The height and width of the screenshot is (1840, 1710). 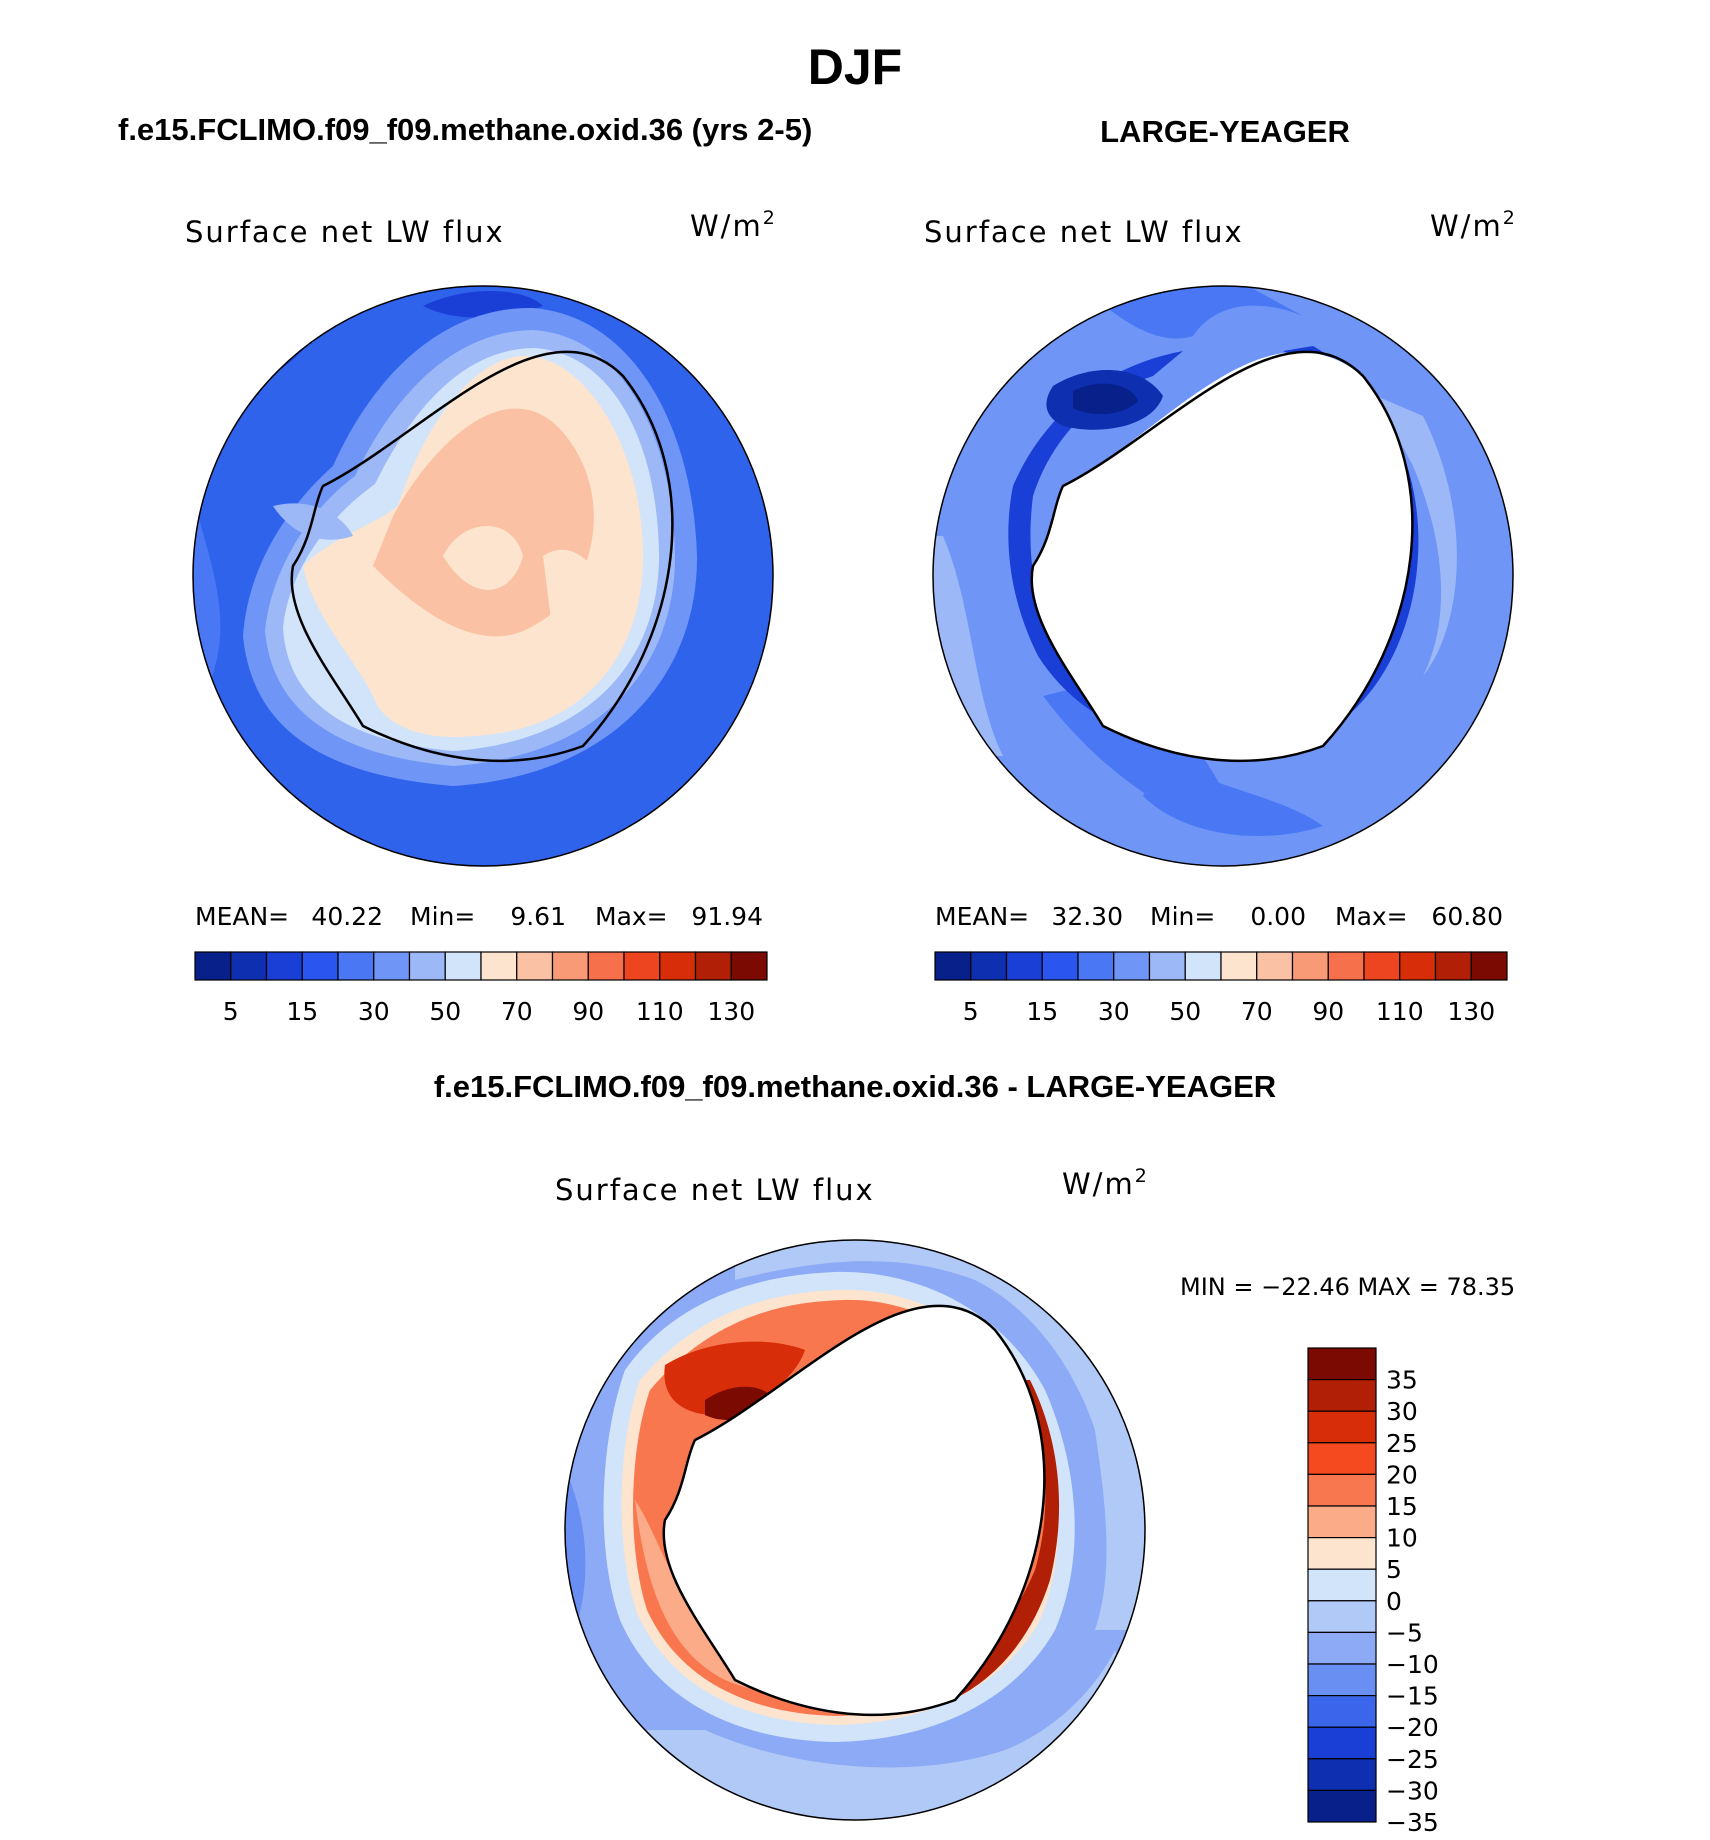 What do you see at coordinates (1402, 1474) in the screenshot?
I see `colorbar-tick-label: 20` at bounding box center [1402, 1474].